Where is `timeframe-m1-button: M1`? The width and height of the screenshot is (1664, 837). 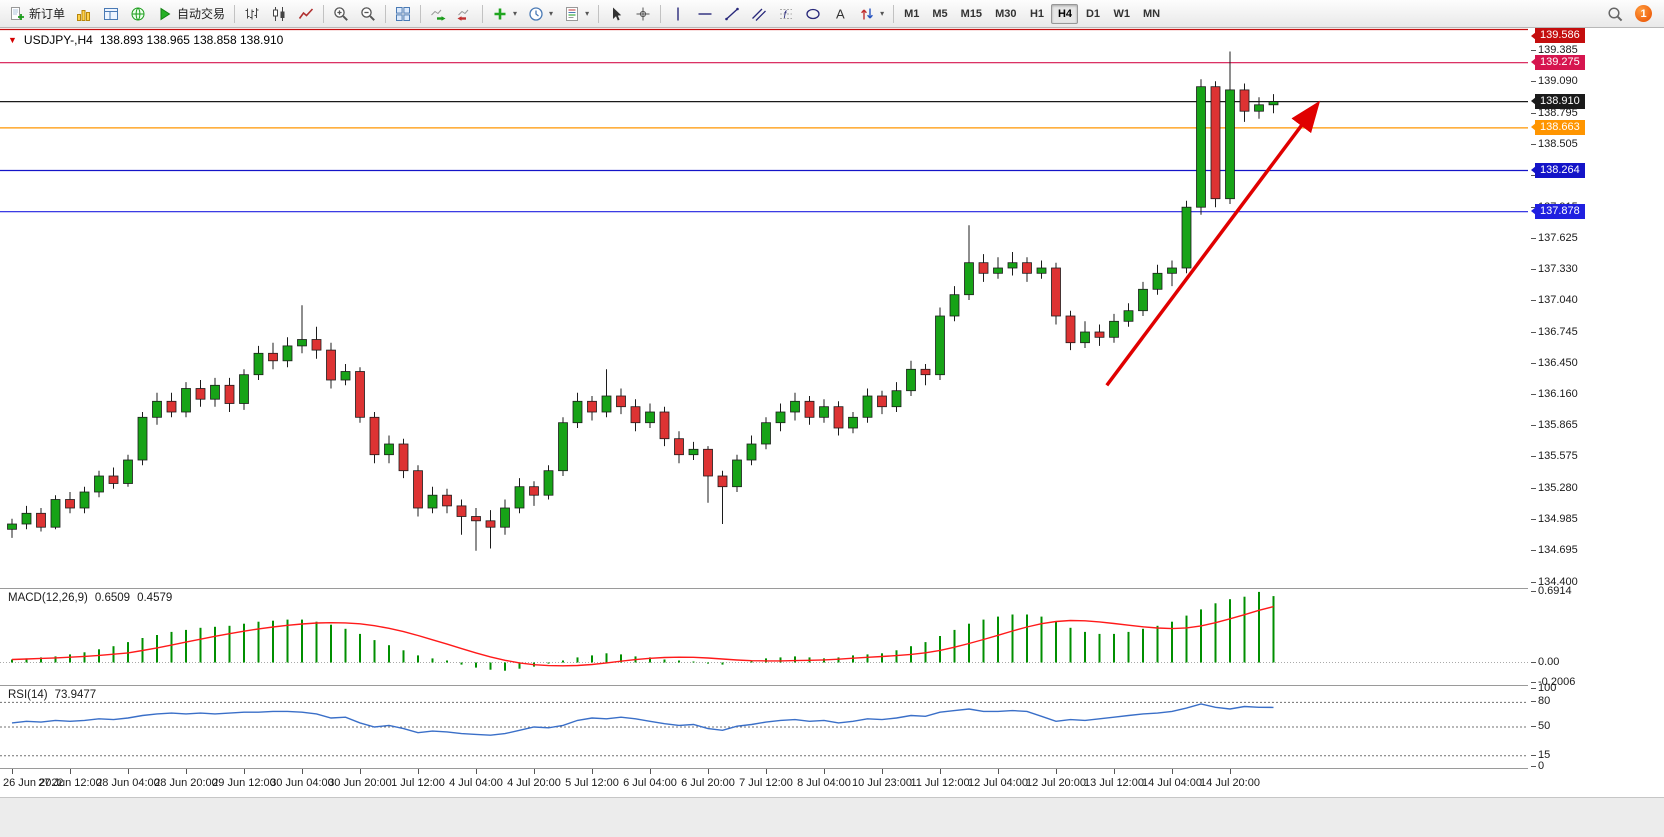
timeframe-m1-button: M1 is located at coordinates (912, 13).